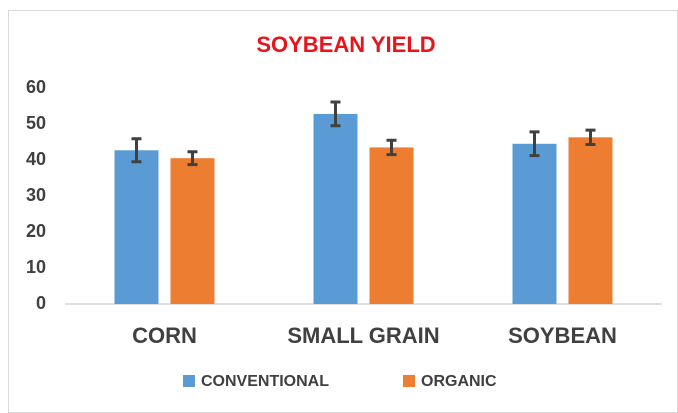  I want to click on y-tick-label: 50, so click(36, 123).